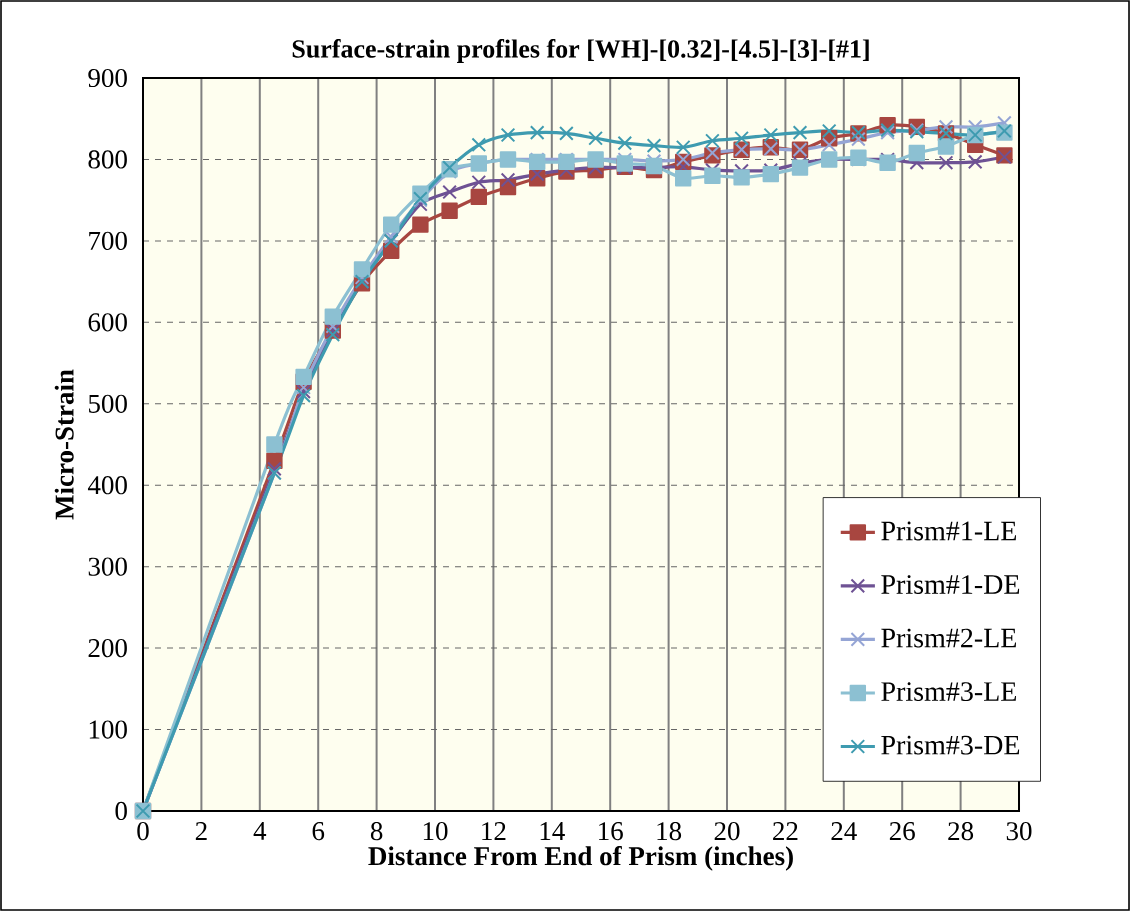 The width and height of the screenshot is (1130, 911). What do you see at coordinates (844, 831) in the screenshot?
I see `x-tick-label: 24` at bounding box center [844, 831].